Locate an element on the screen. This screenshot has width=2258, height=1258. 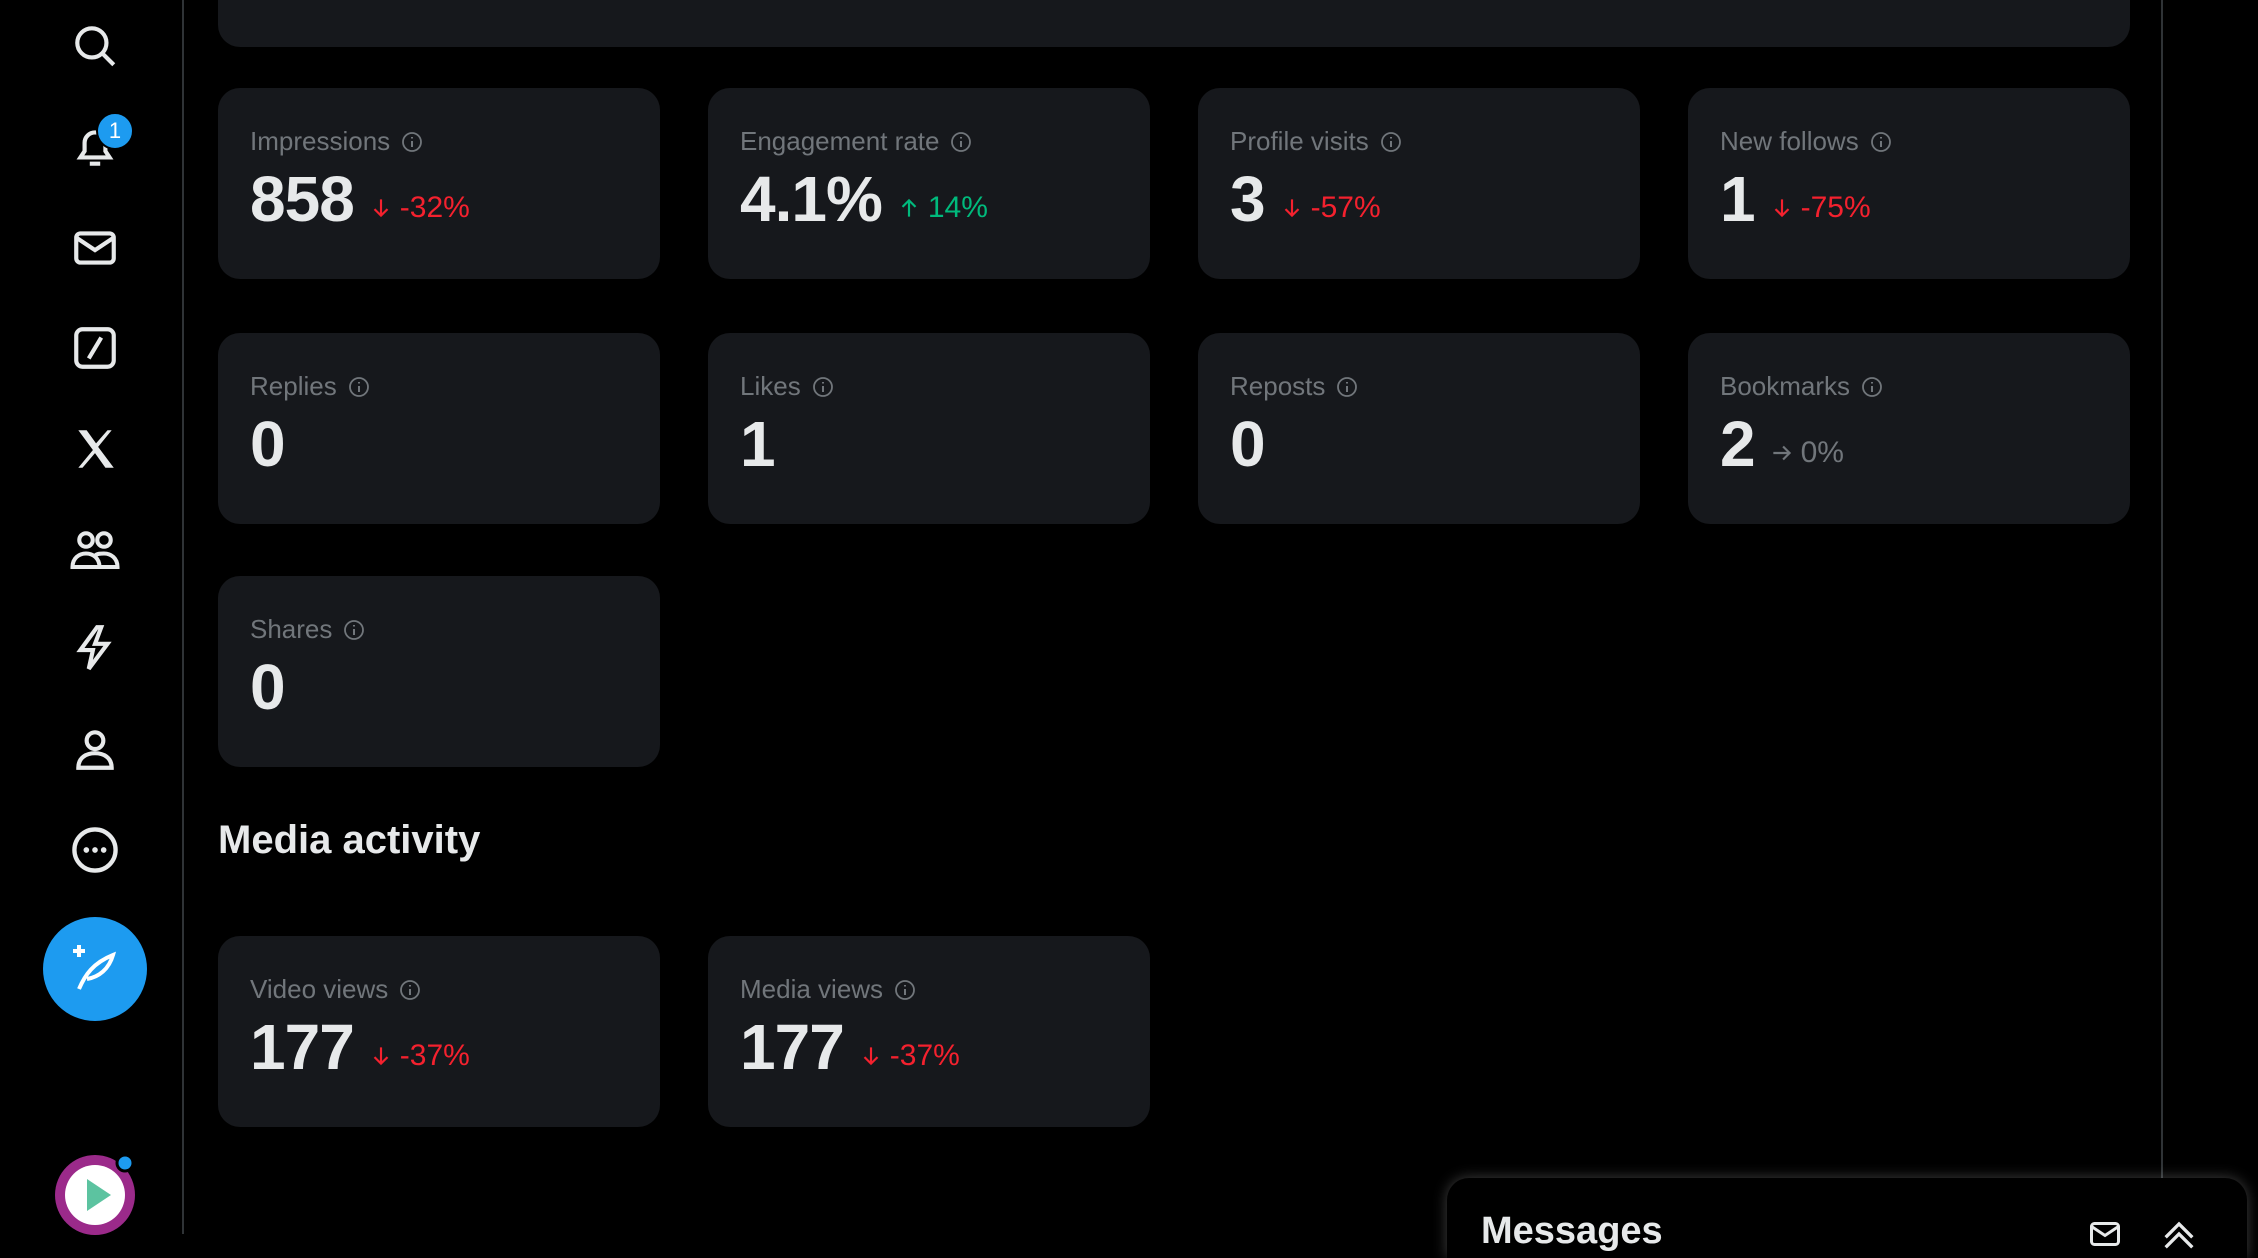
card-partial is located at coordinates (1174, 23).